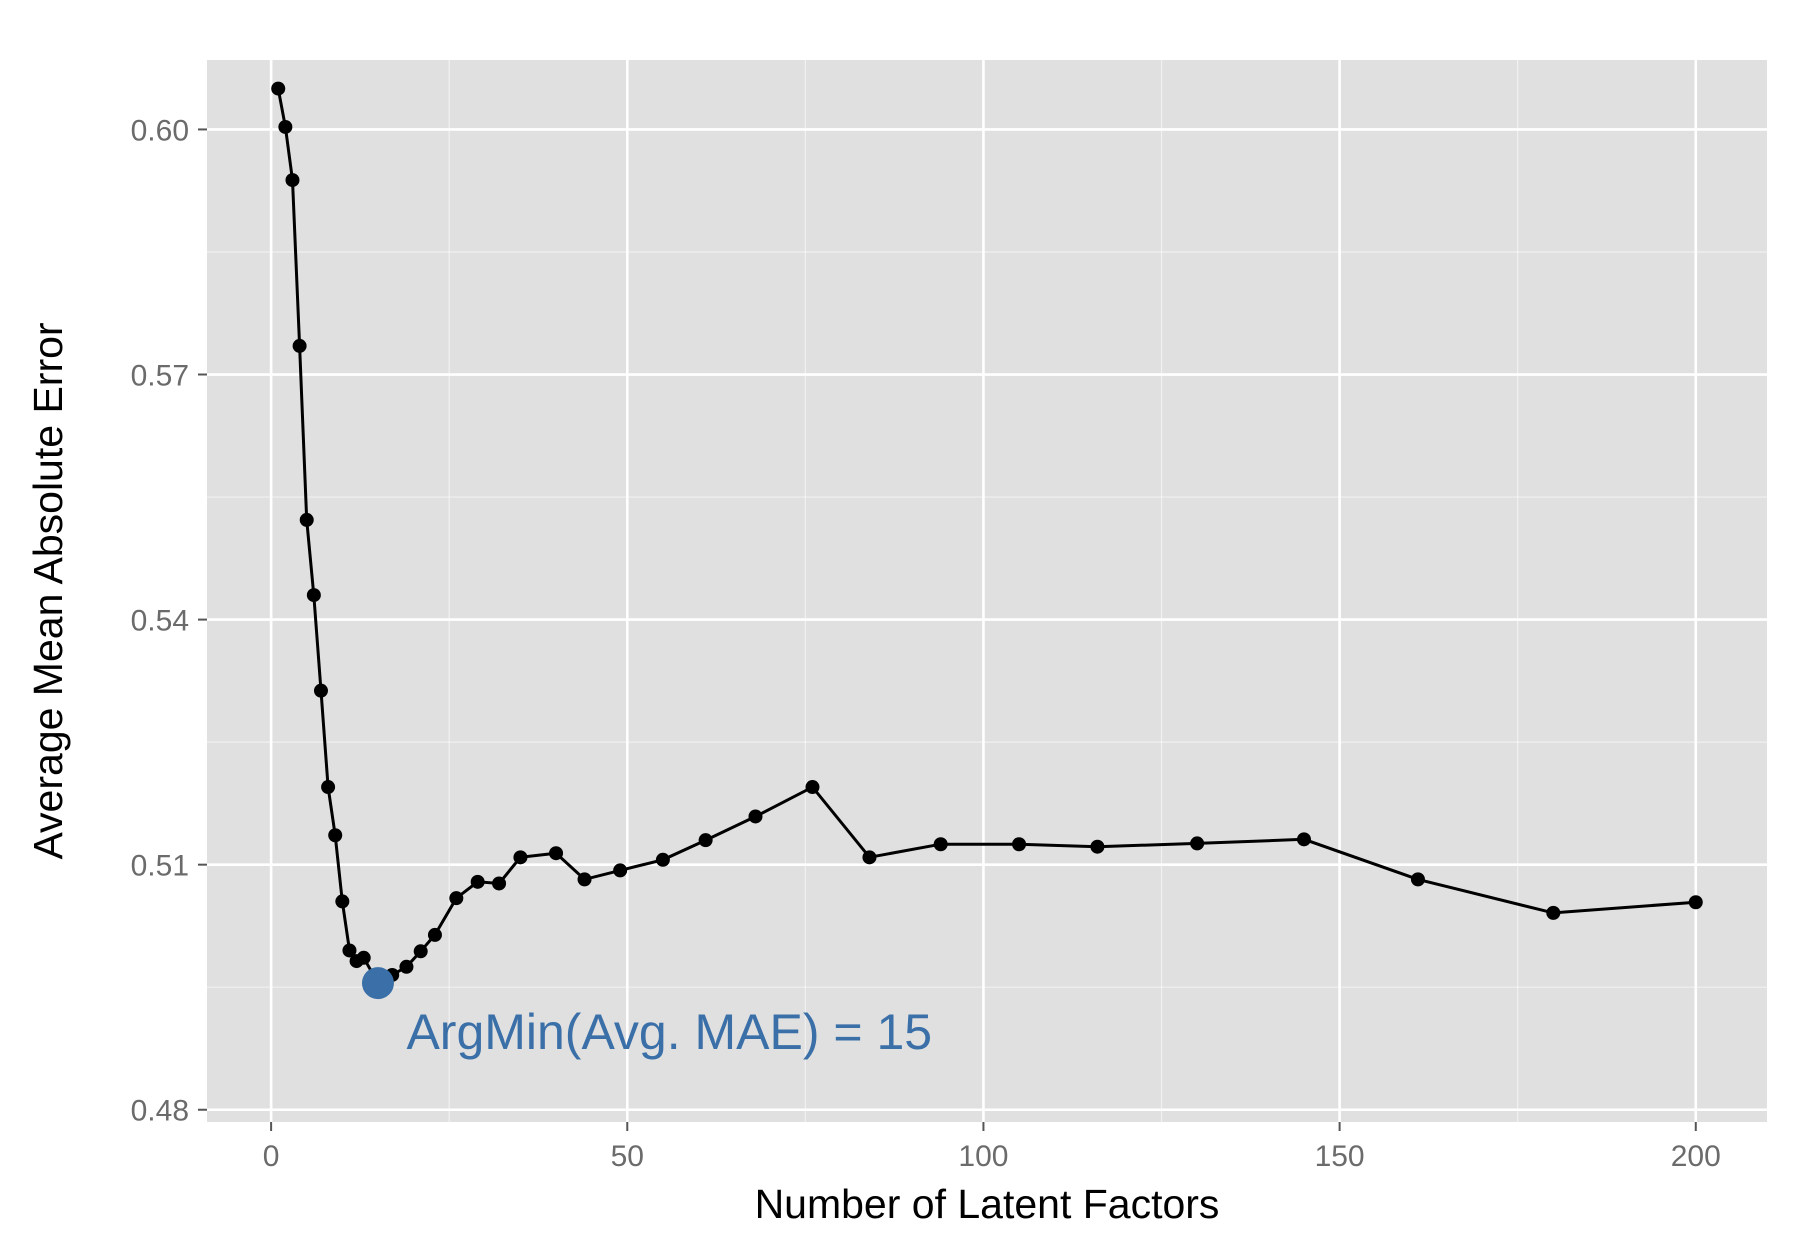 Image resolution: width=1800 pixels, height=1260 pixels. I want to click on y-axis-title: Average Mean Absolute Error, so click(48, 590).